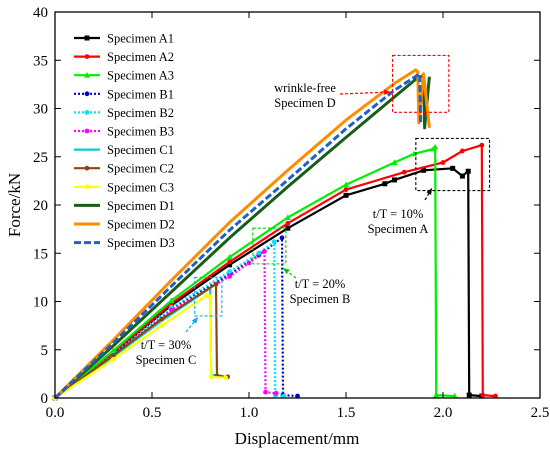 The image size is (550, 455). I want to click on annotation-box-d, so click(421, 83).